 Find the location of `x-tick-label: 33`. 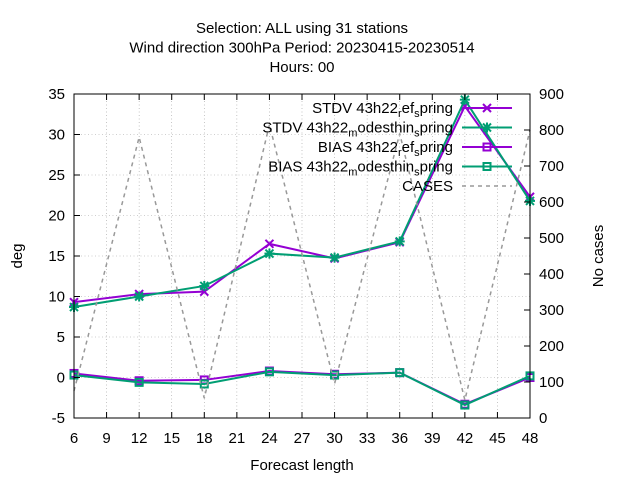

x-tick-label: 33 is located at coordinates (367, 438).